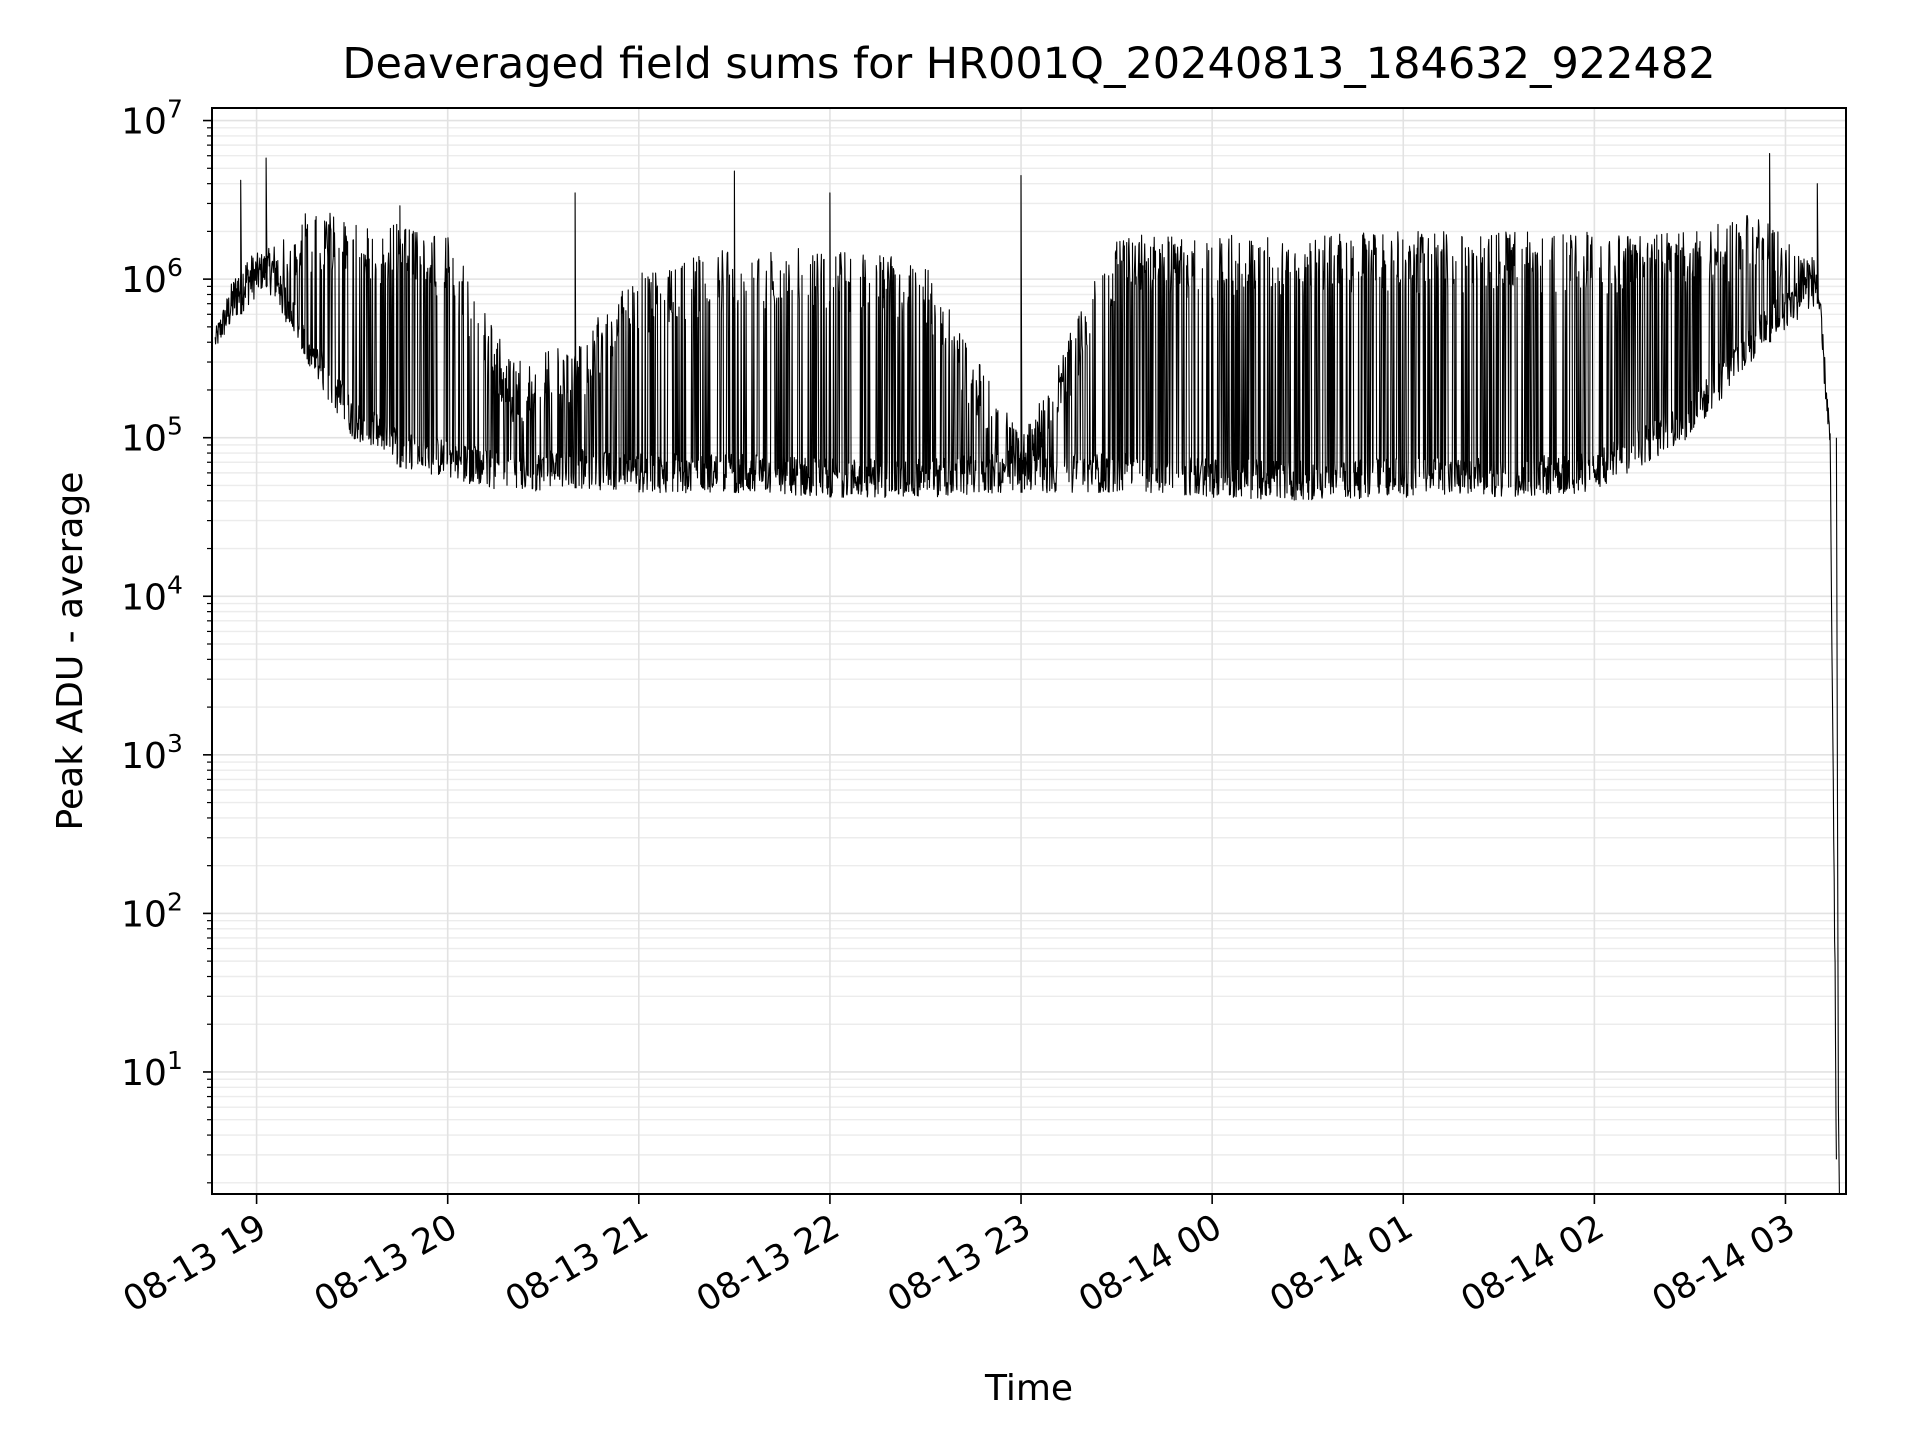 The height and width of the screenshot is (1440, 1920). What do you see at coordinates (1533, 1263) in the screenshot?
I see `x-tick-label: 08-14 02` at bounding box center [1533, 1263].